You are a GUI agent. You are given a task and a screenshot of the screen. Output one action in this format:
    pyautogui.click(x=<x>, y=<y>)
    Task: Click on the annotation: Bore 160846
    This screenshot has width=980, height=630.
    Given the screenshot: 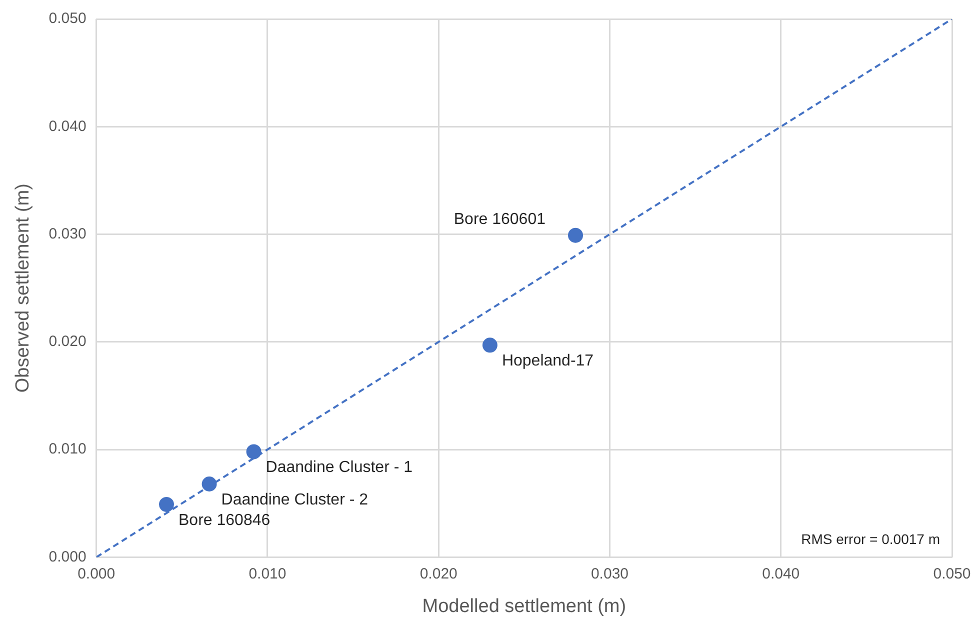 What is the action you would take?
    pyautogui.click(x=224, y=520)
    